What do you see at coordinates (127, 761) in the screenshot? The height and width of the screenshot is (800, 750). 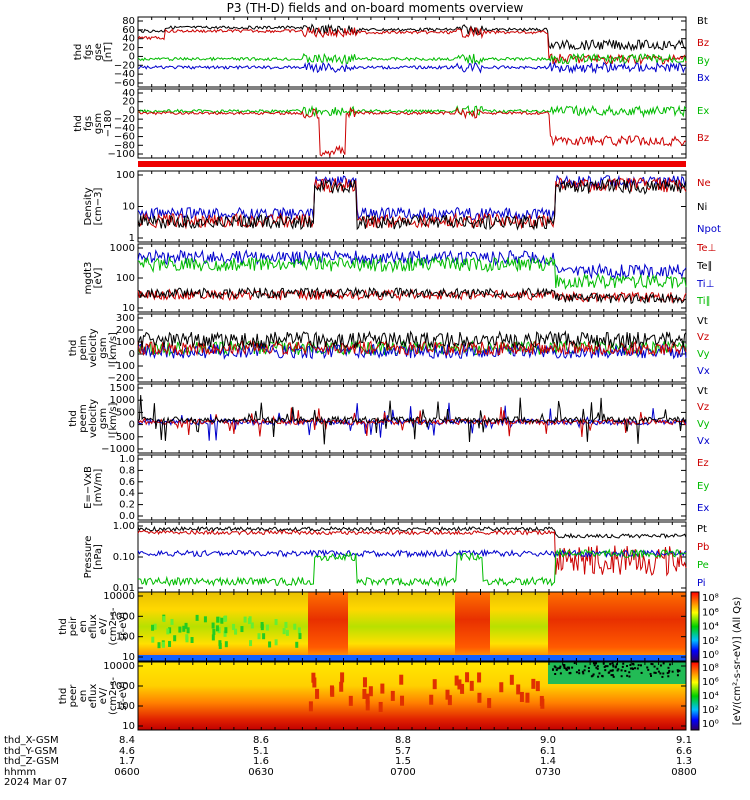 I see `xtick-z-0: 1.7` at bounding box center [127, 761].